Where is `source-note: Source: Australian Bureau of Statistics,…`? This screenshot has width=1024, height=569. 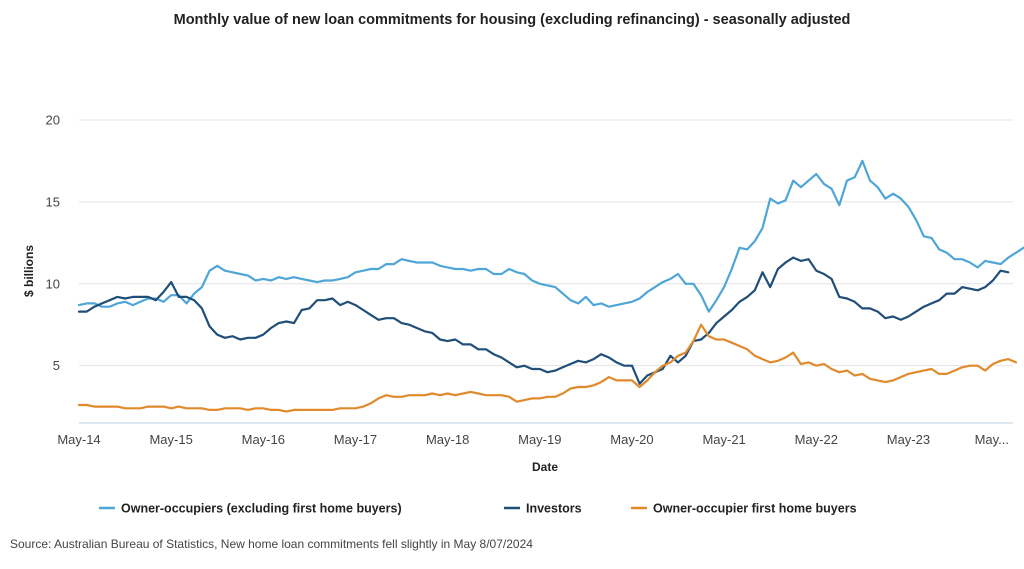 source-note: Source: Australian Bureau of Statistics,… is located at coordinates (271, 544).